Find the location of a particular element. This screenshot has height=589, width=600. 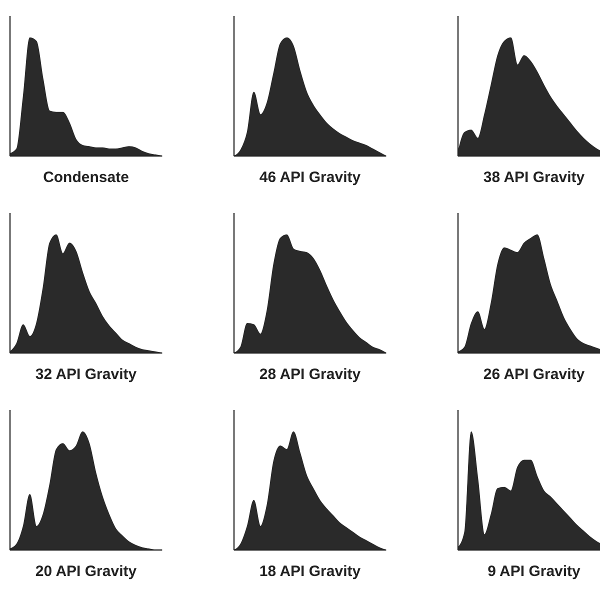

text: 18 API Gravity is located at coordinates (310, 571).